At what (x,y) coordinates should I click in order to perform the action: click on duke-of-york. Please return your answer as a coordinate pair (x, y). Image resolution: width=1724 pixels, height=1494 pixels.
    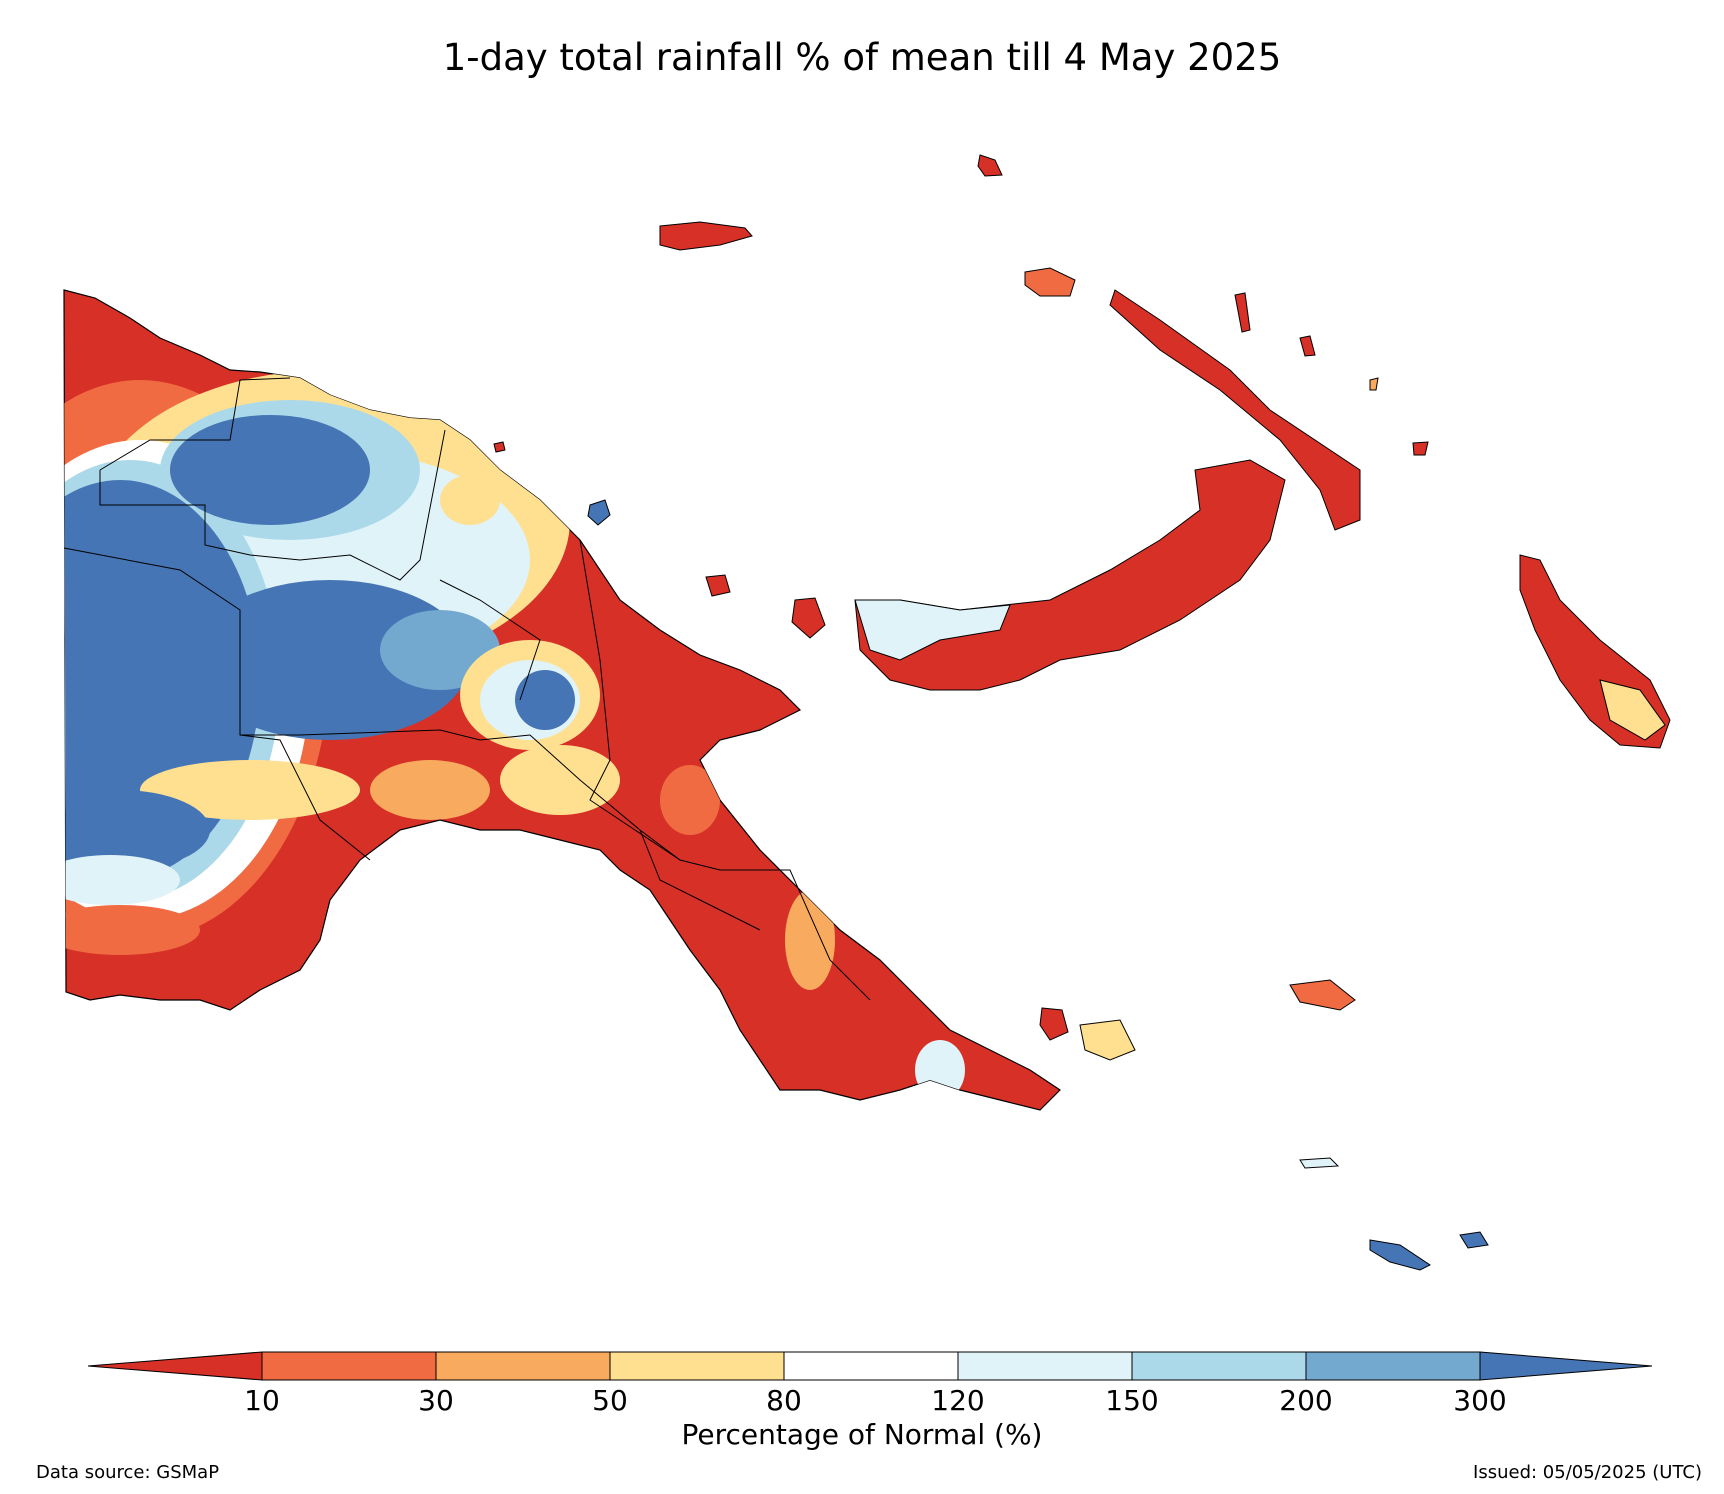
    Looking at the image, I should click on (1374, 384).